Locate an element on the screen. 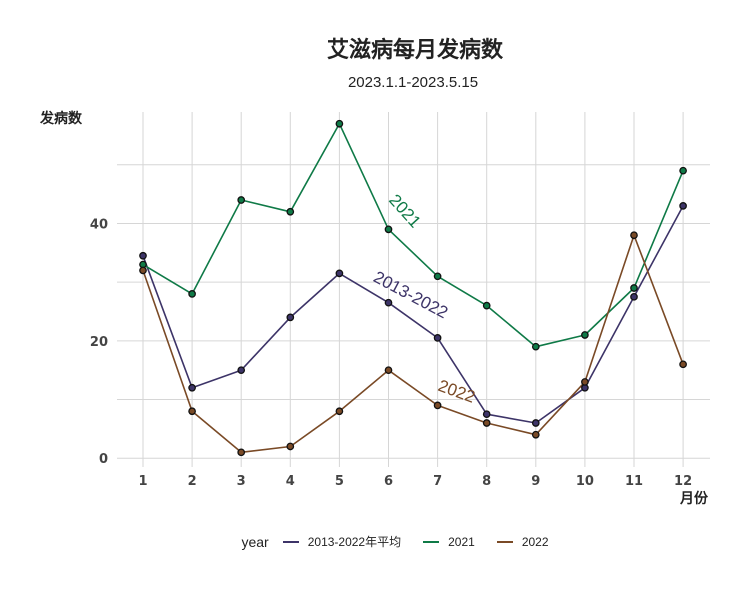 This screenshot has height=600, width=752. legend-item-2021: 2021 is located at coordinates (449, 542).